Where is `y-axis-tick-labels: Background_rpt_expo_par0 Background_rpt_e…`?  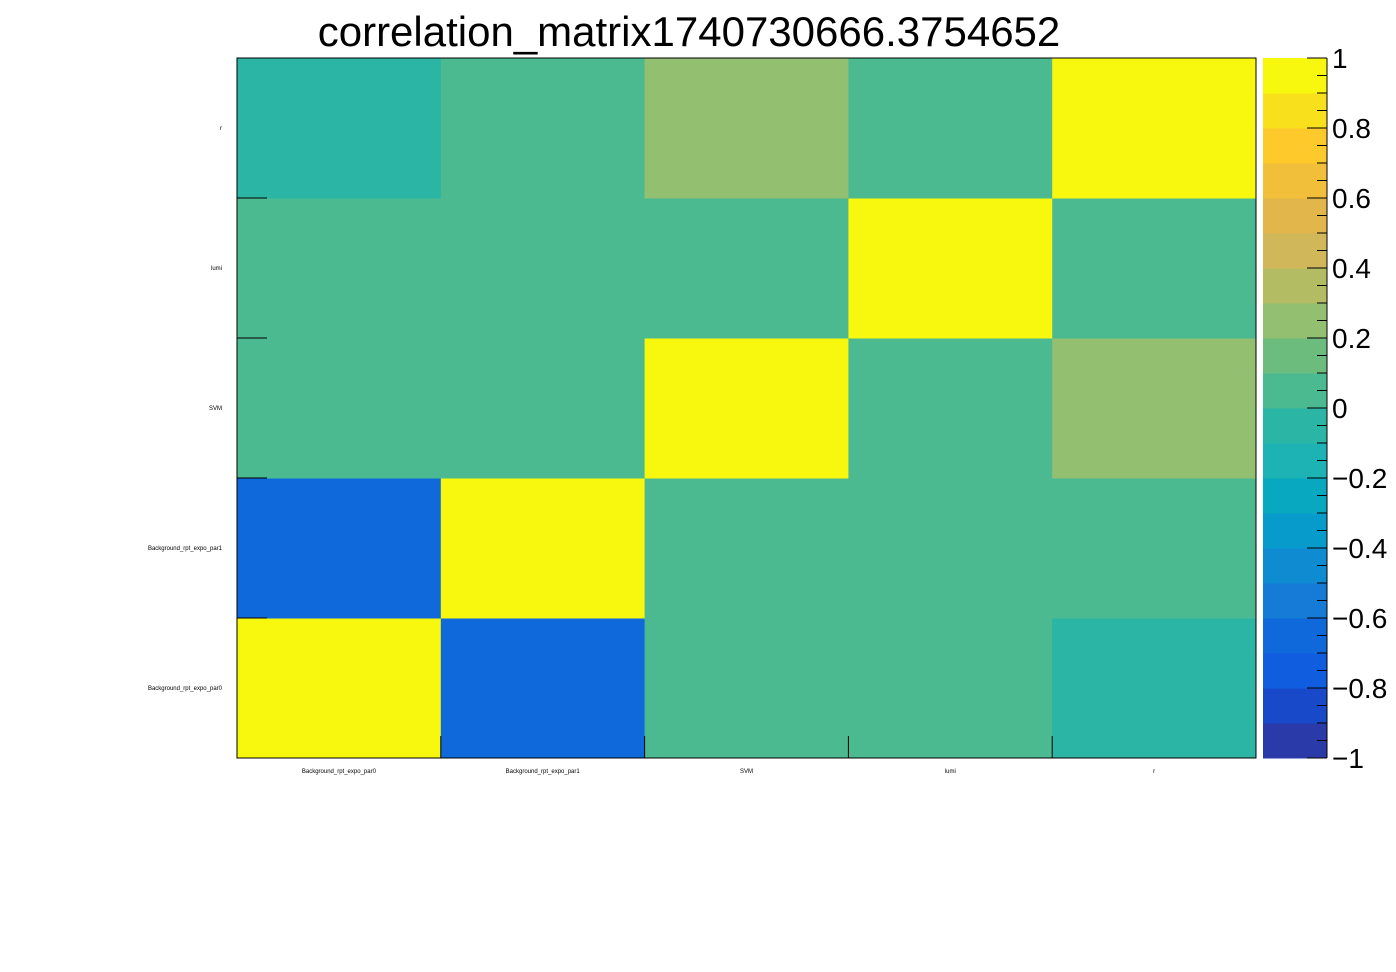
y-axis-tick-labels: Background_rpt_expo_par0 Background_rpt_e… is located at coordinates (185, 409).